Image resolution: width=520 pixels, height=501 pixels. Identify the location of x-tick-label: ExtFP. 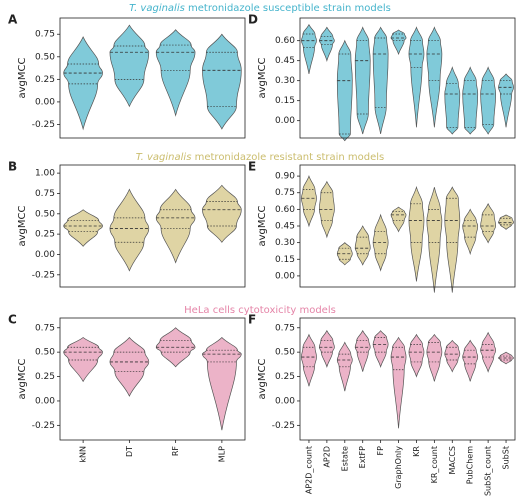
(362, 457).